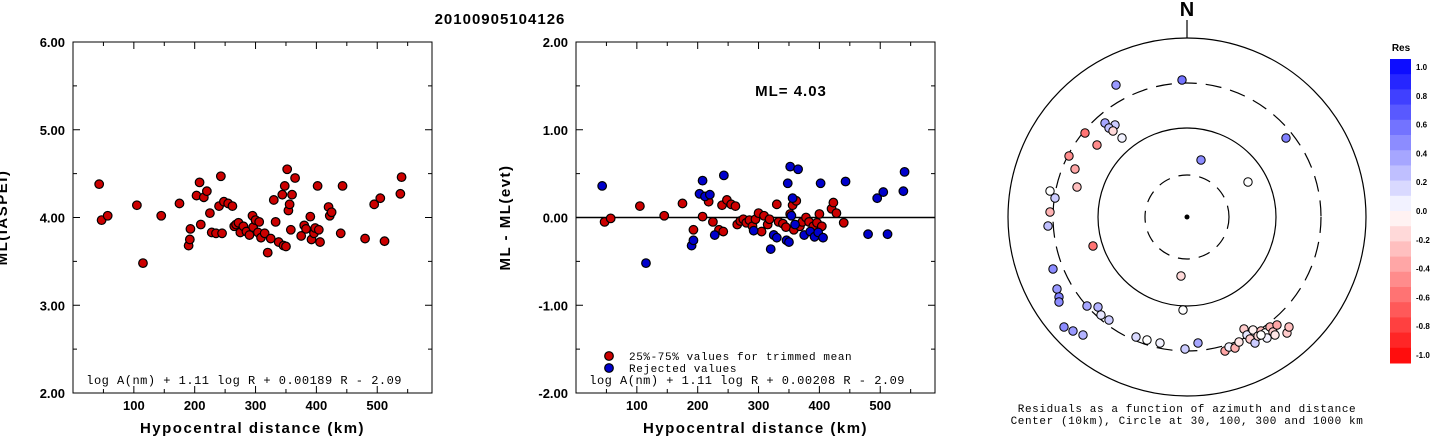  Describe the element at coordinates (1422, 96) in the screenshot. I see `colorbar-tick-label: 0.8` at that location.